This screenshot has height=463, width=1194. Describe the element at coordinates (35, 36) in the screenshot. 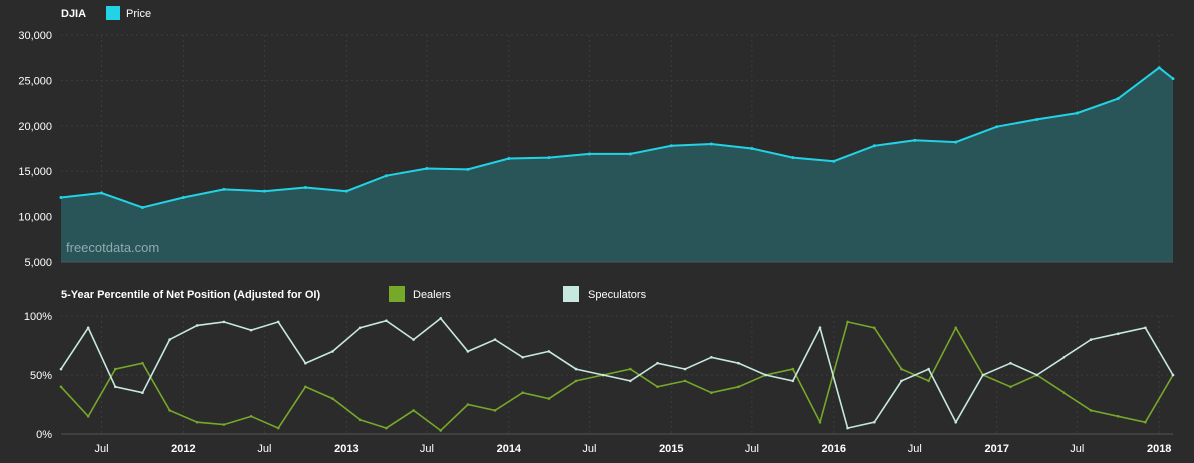

I see `price-y-tick-label: 30,000` at that location.